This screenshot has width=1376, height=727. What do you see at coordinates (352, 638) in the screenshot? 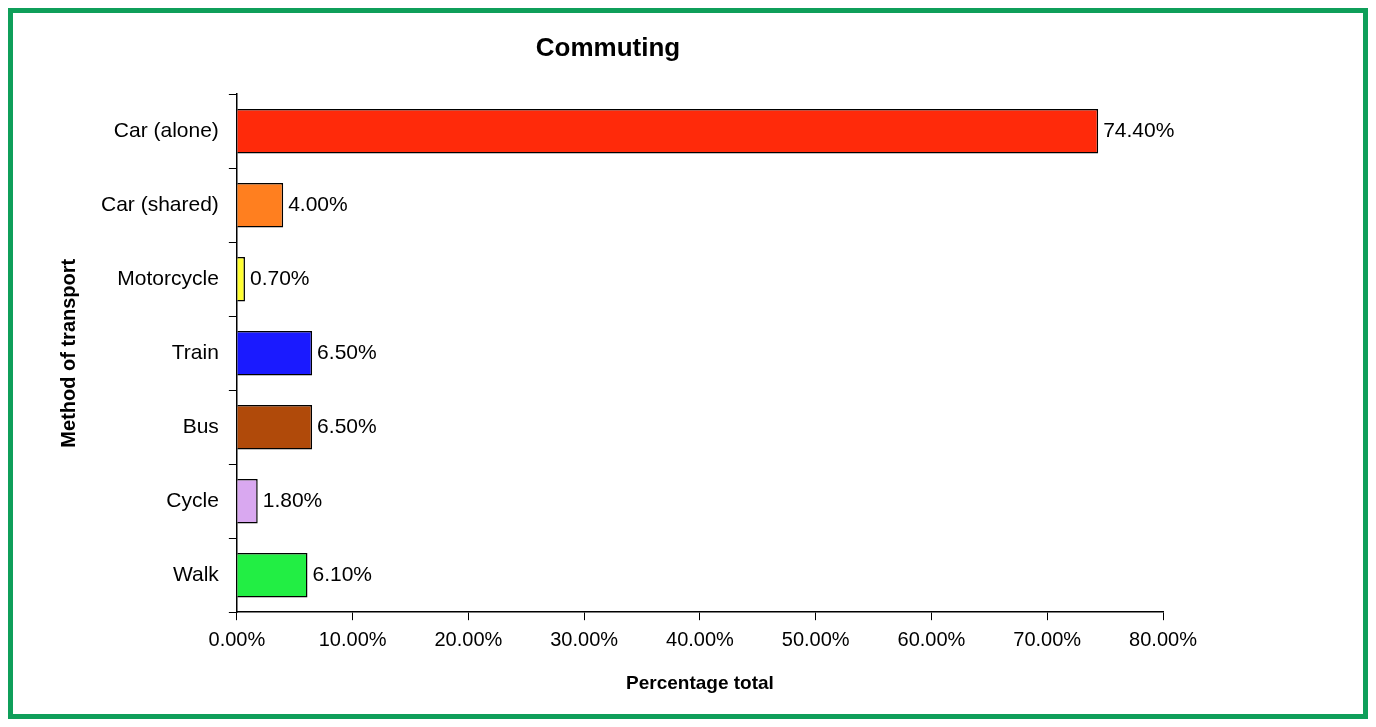
I see `x-tick-label: 10.00%` at bounding box center [352, 638].